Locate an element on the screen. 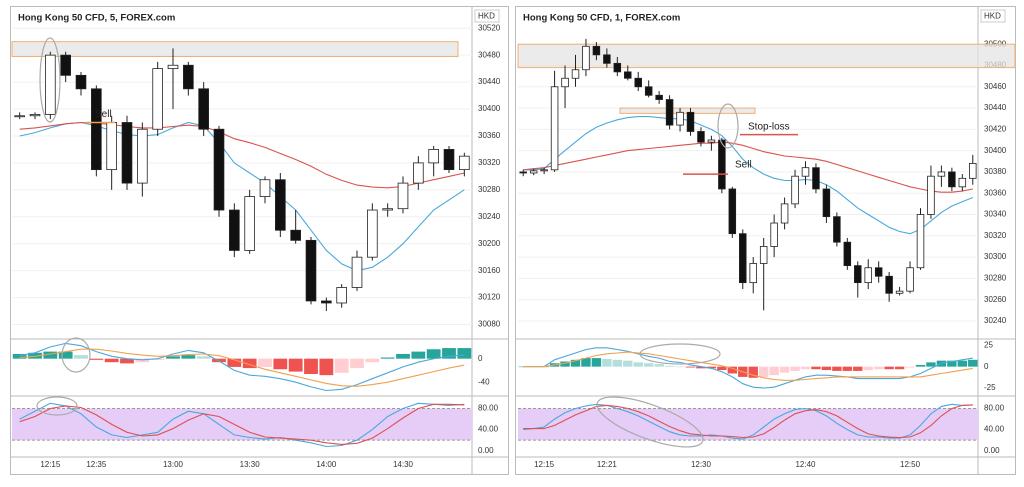 The image size is (1024, 487). zone is located at coordinates (235, 49).